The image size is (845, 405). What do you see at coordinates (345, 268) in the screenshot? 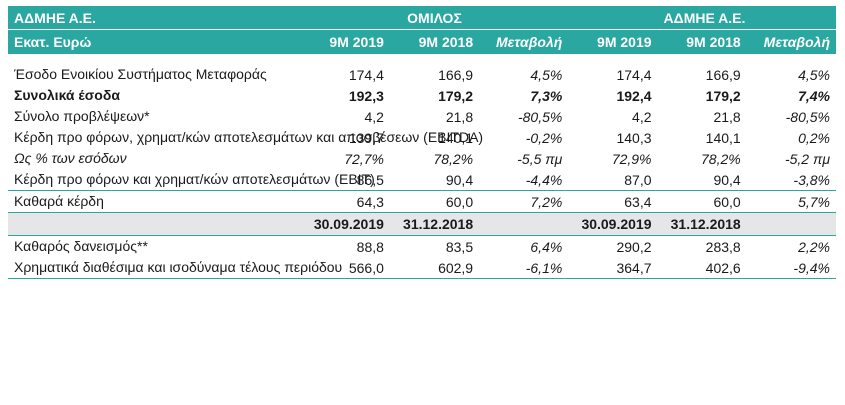
I see `cell: 566,0` at bounding box center [345, 268].